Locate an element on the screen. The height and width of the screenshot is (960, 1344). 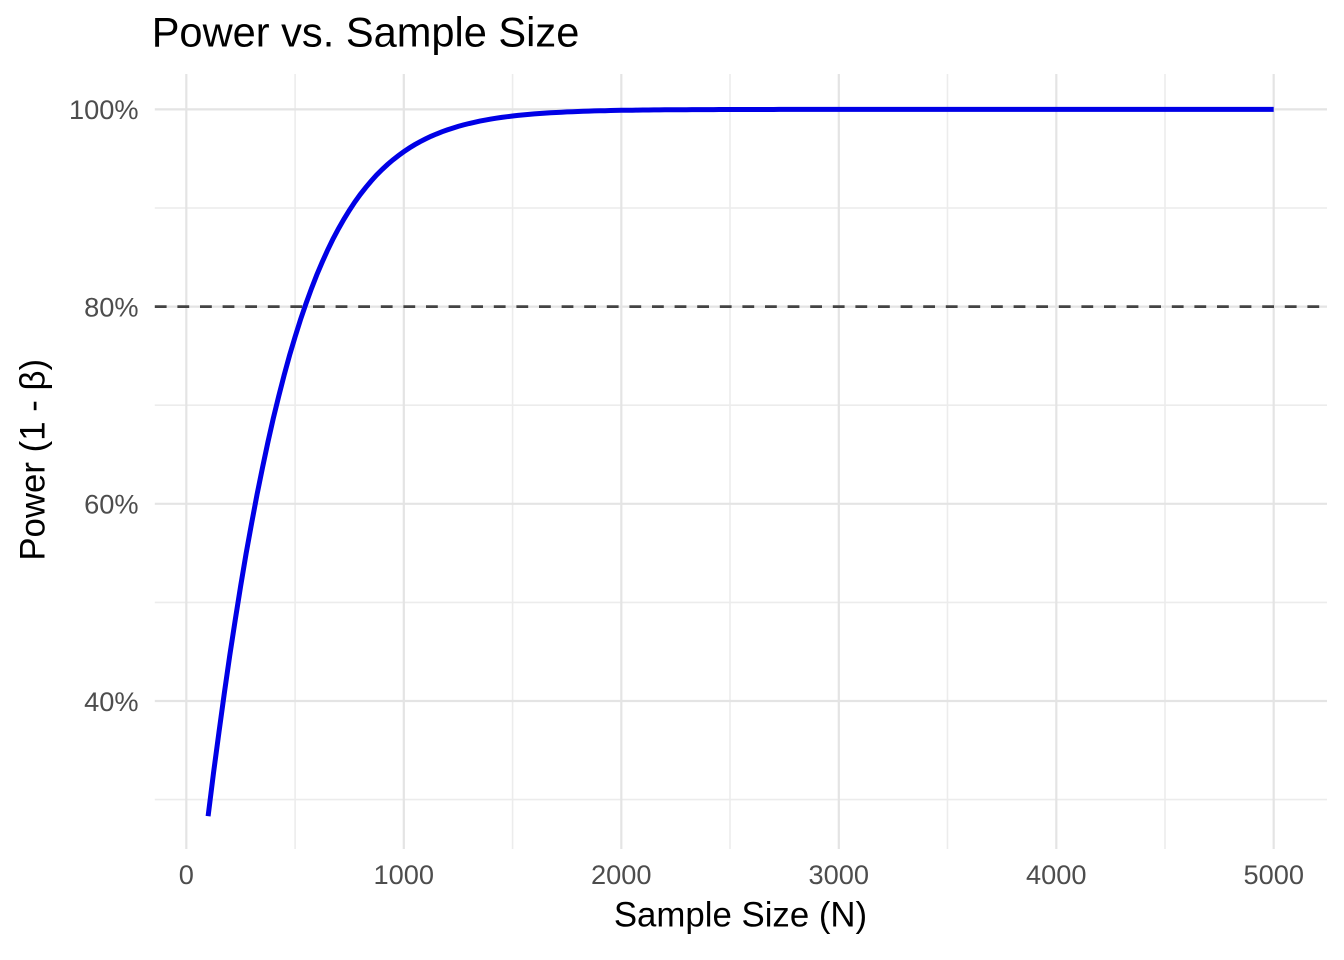
svg-text: 4000 is located at coordinates (1056, 874).